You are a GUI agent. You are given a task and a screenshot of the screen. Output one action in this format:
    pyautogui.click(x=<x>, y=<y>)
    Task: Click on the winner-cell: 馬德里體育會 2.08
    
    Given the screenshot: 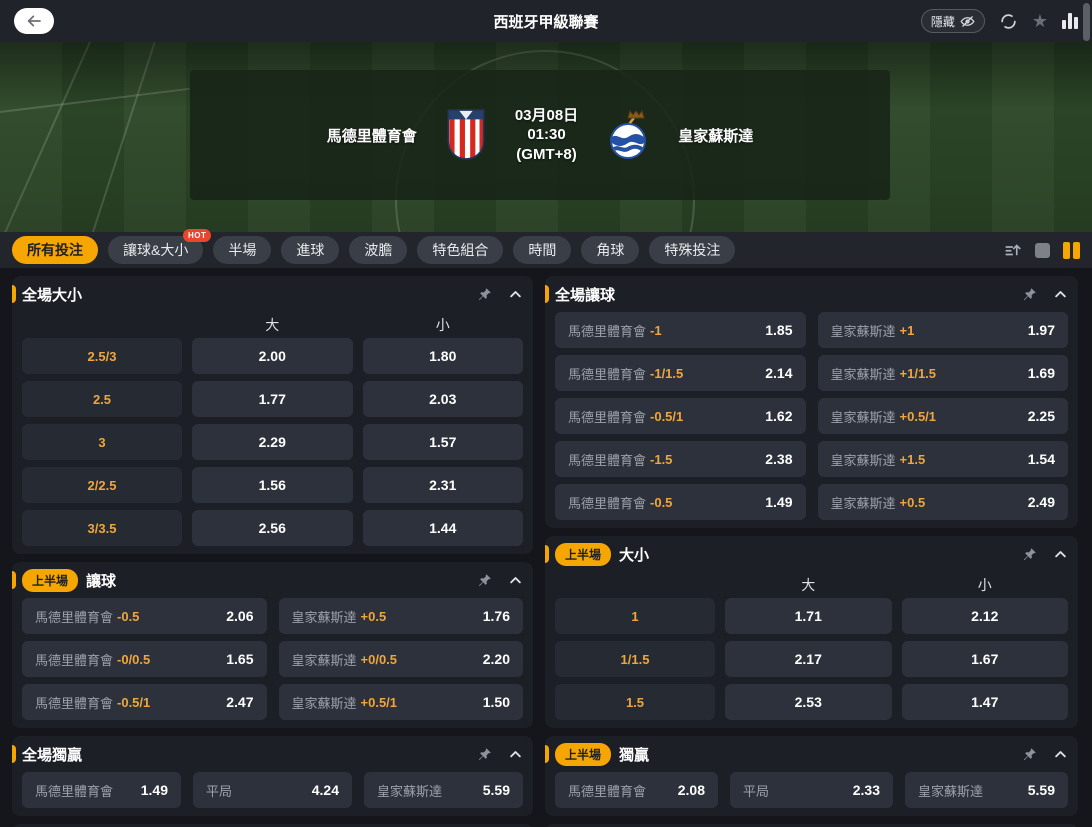 What is the action you would take?
    pyautogui.click(x=636, y=790)
    